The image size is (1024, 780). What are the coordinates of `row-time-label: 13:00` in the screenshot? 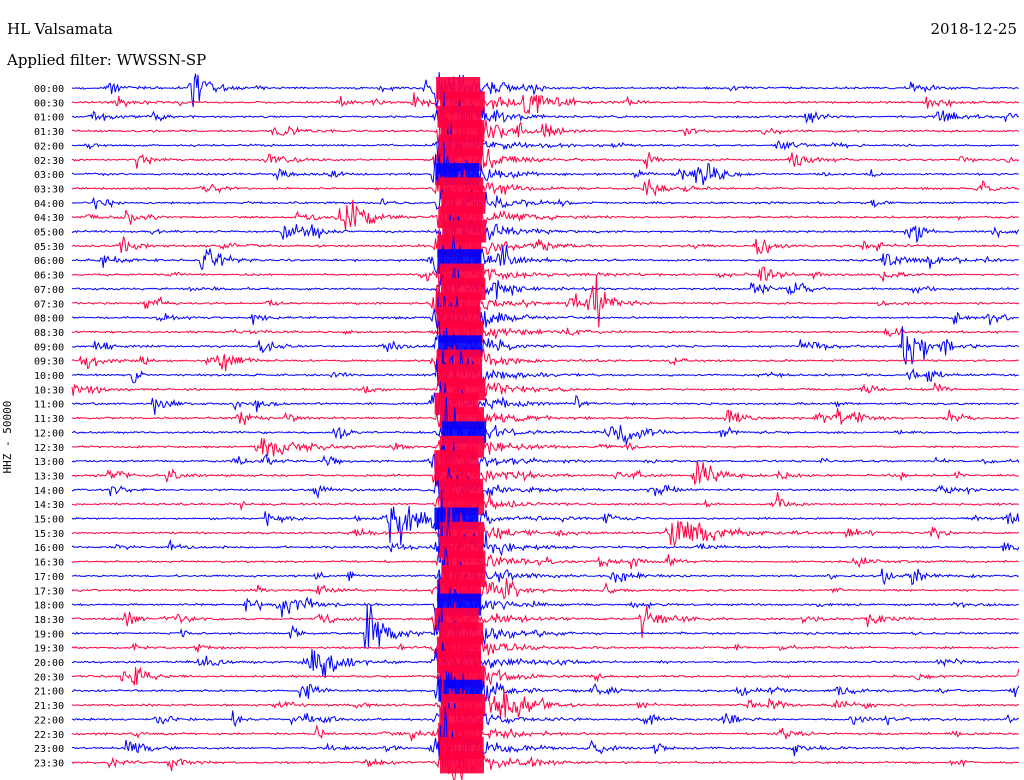 It's located at (49, 462).